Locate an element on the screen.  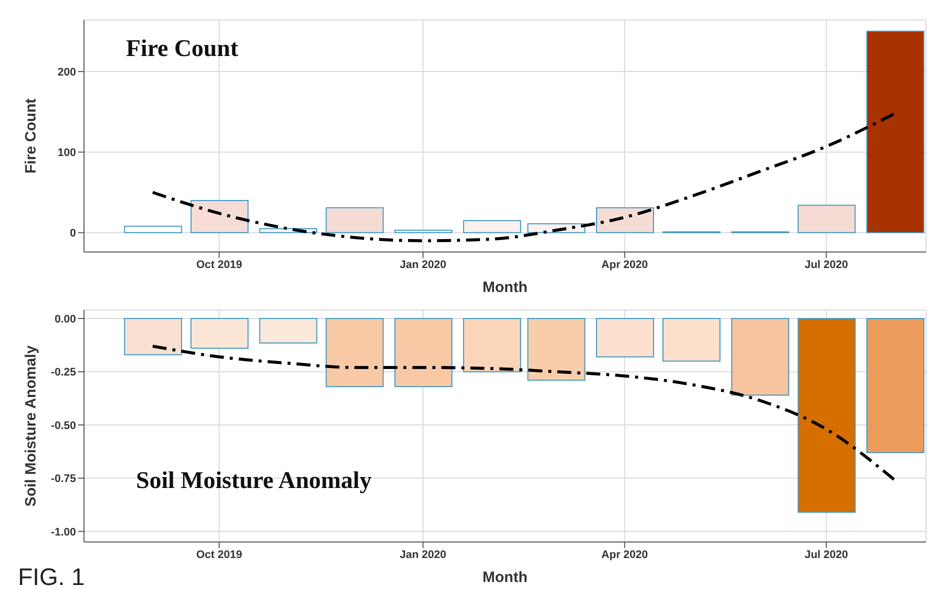
y-tick-label: -0.50 is located at coordinates (63, 426).